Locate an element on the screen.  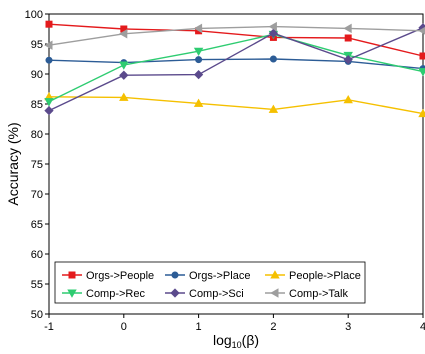
legend-item: Orgs->Place is located at coordinates (207, 276).